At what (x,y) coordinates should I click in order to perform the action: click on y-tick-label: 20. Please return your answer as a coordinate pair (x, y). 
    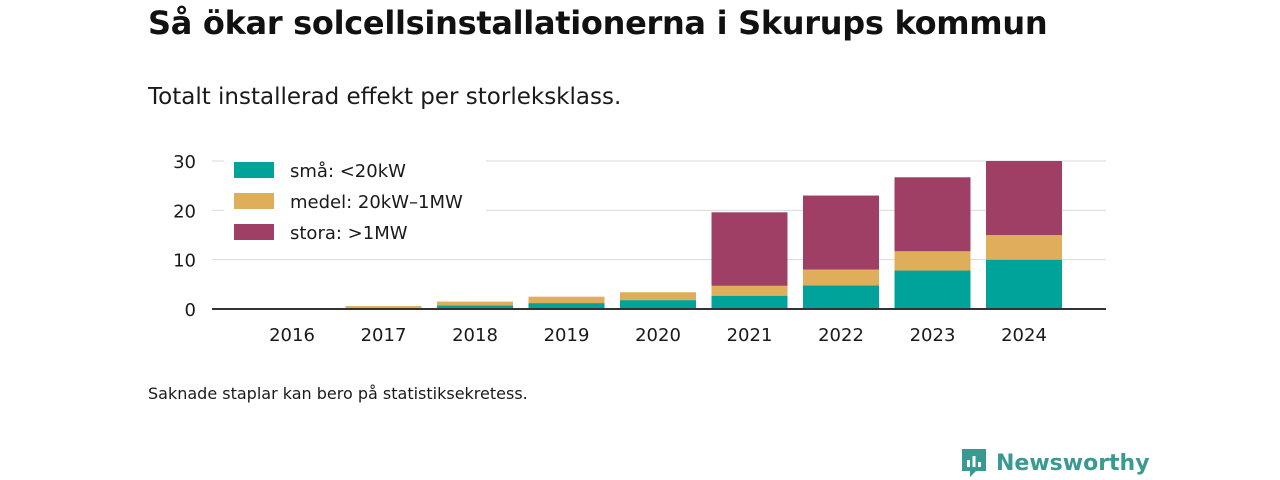
    Looking at the image, I should click on (184, 211).